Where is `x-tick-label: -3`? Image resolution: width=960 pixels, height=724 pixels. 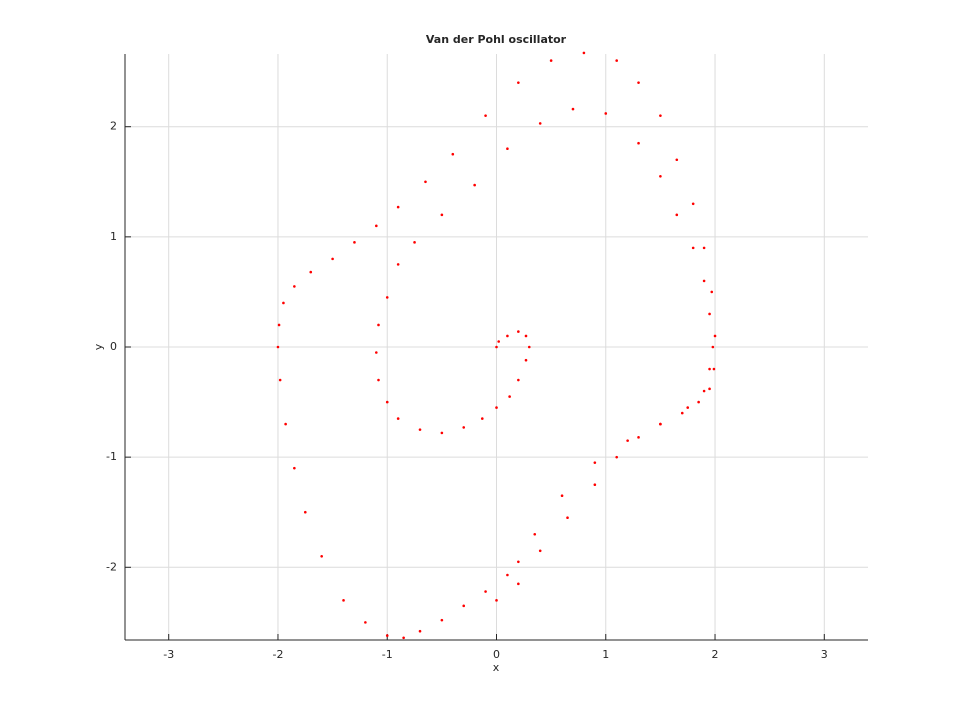 x-tick-label: -3 is located at coordinates (168, 654).